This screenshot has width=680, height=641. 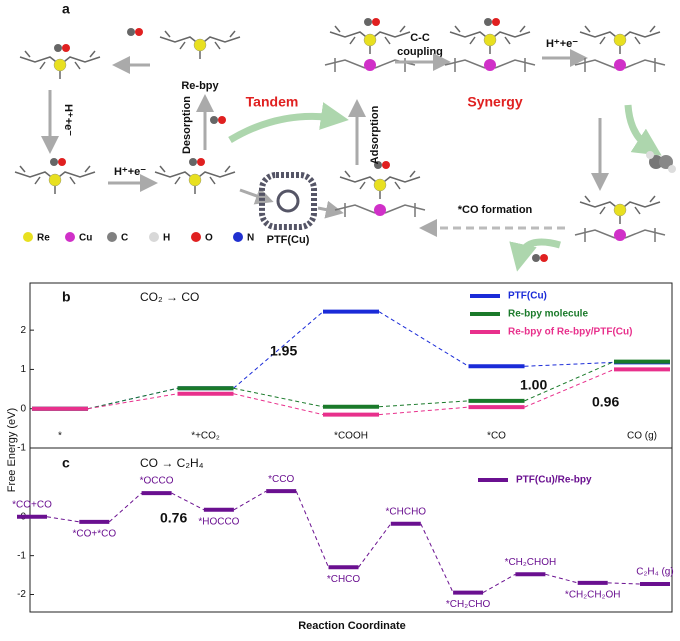 I want to click on legend-label: C, so click(x=124, y=238).